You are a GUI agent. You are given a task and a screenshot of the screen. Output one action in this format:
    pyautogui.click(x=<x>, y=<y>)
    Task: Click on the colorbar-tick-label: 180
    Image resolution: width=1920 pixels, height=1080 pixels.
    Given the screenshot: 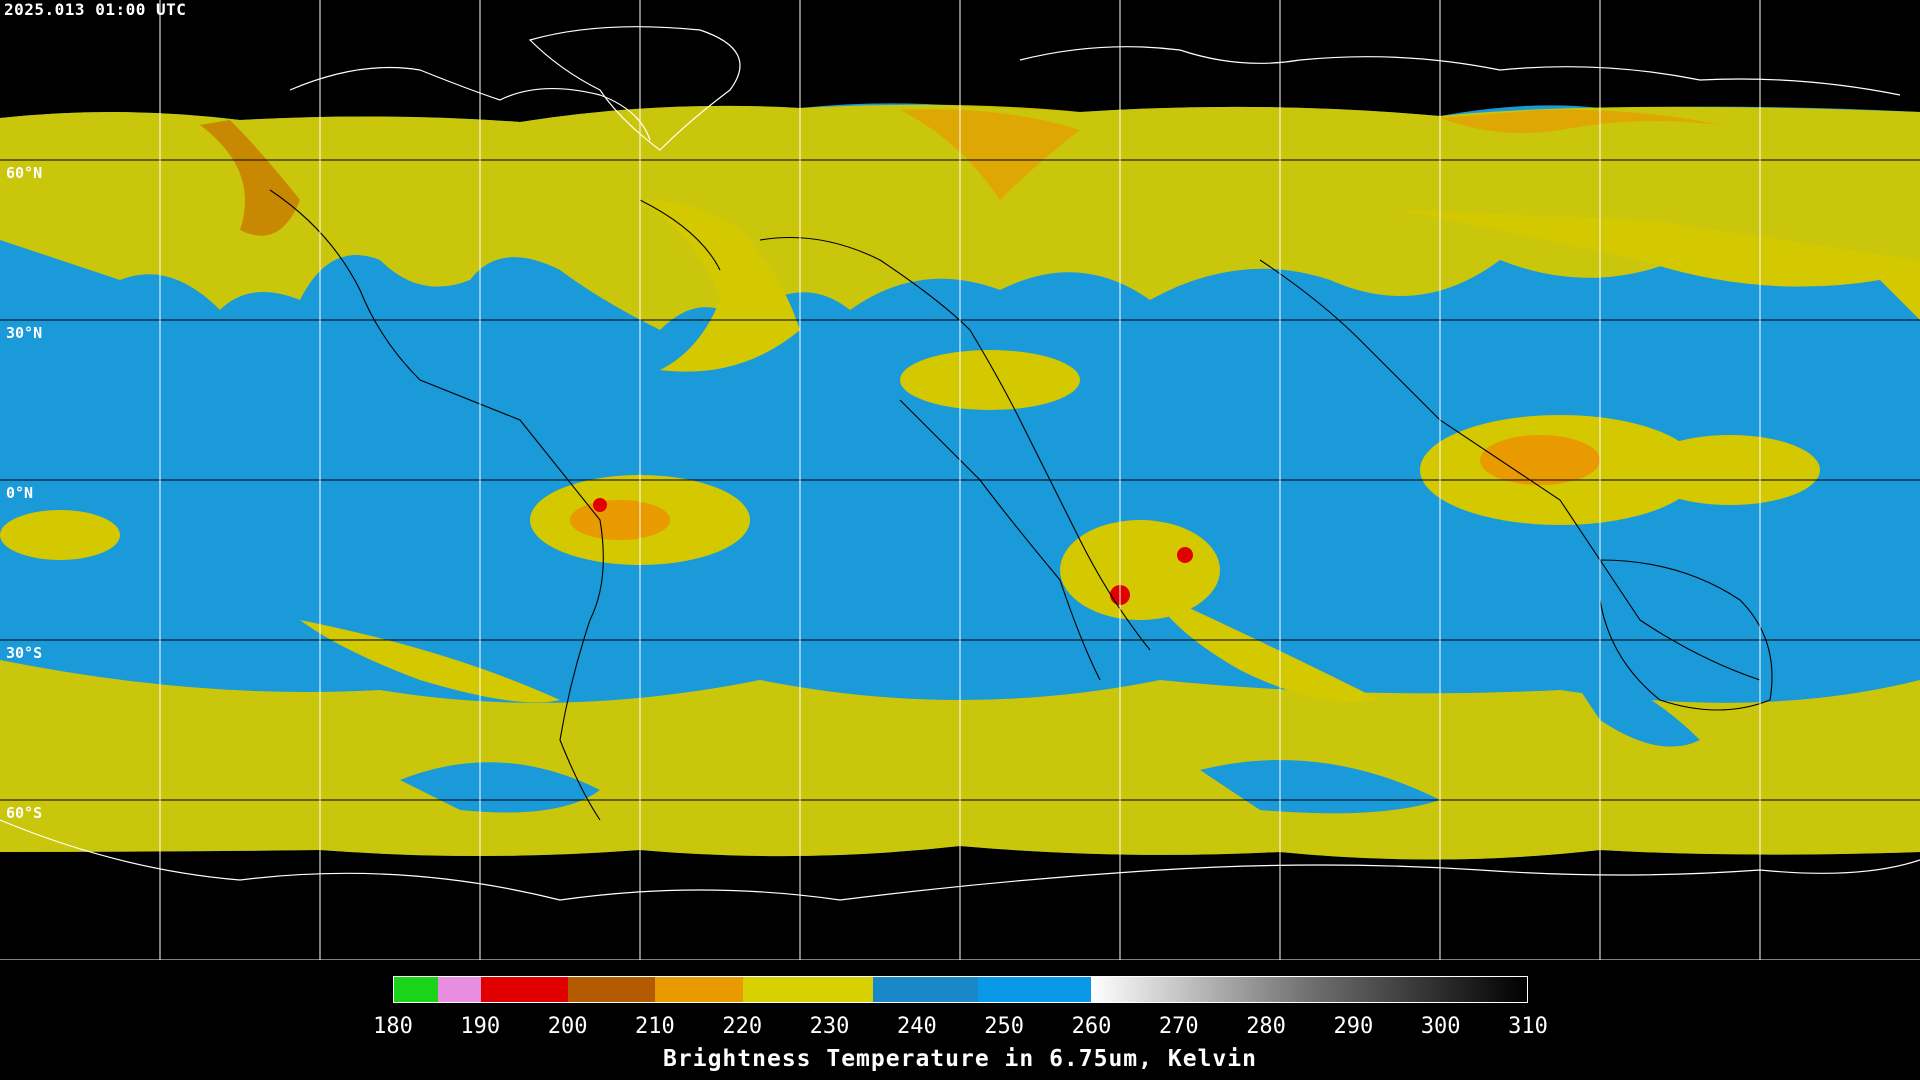 What is the action you would take?
    pyautogui.click(x=393, y=1026)
    